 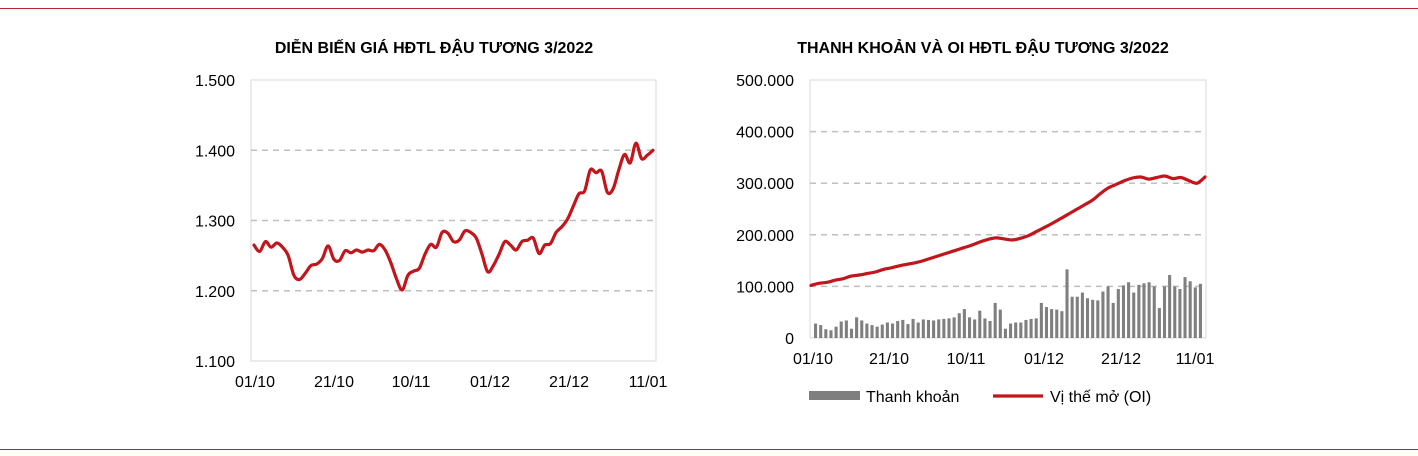 I want to click on volume-oi-chart-title: THANH KHOẢN VÀ OI HĐTL ĐẬU TƯƠNG 3/2022, so click(x=983, y=48).